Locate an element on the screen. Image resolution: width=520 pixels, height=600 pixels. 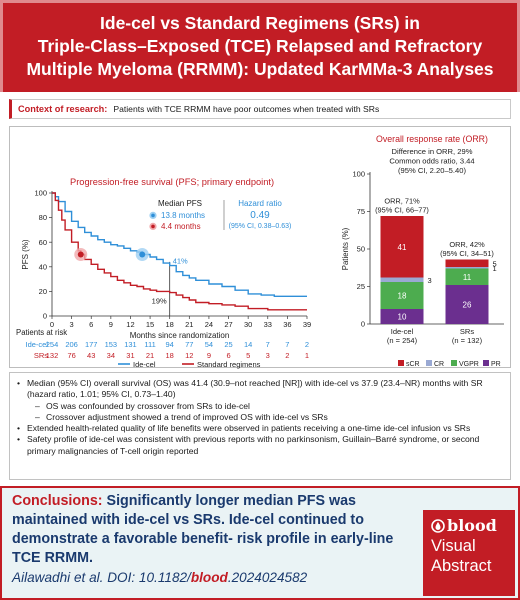
at-risk-row-label: SRs is located at coordinates (41, 355).